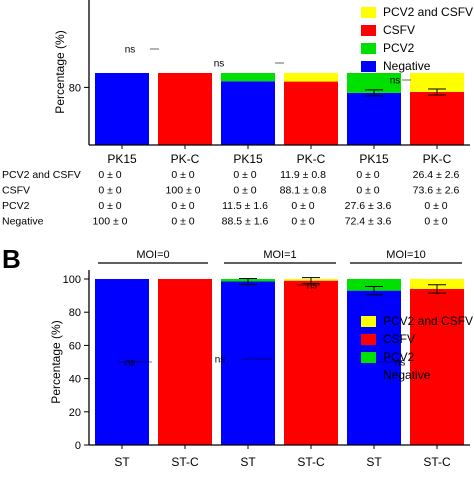 The image size is (474, 479). Describe the element at coordinates (75, 380) in the screenshot. I see `y-tick-label: 40` at that location.